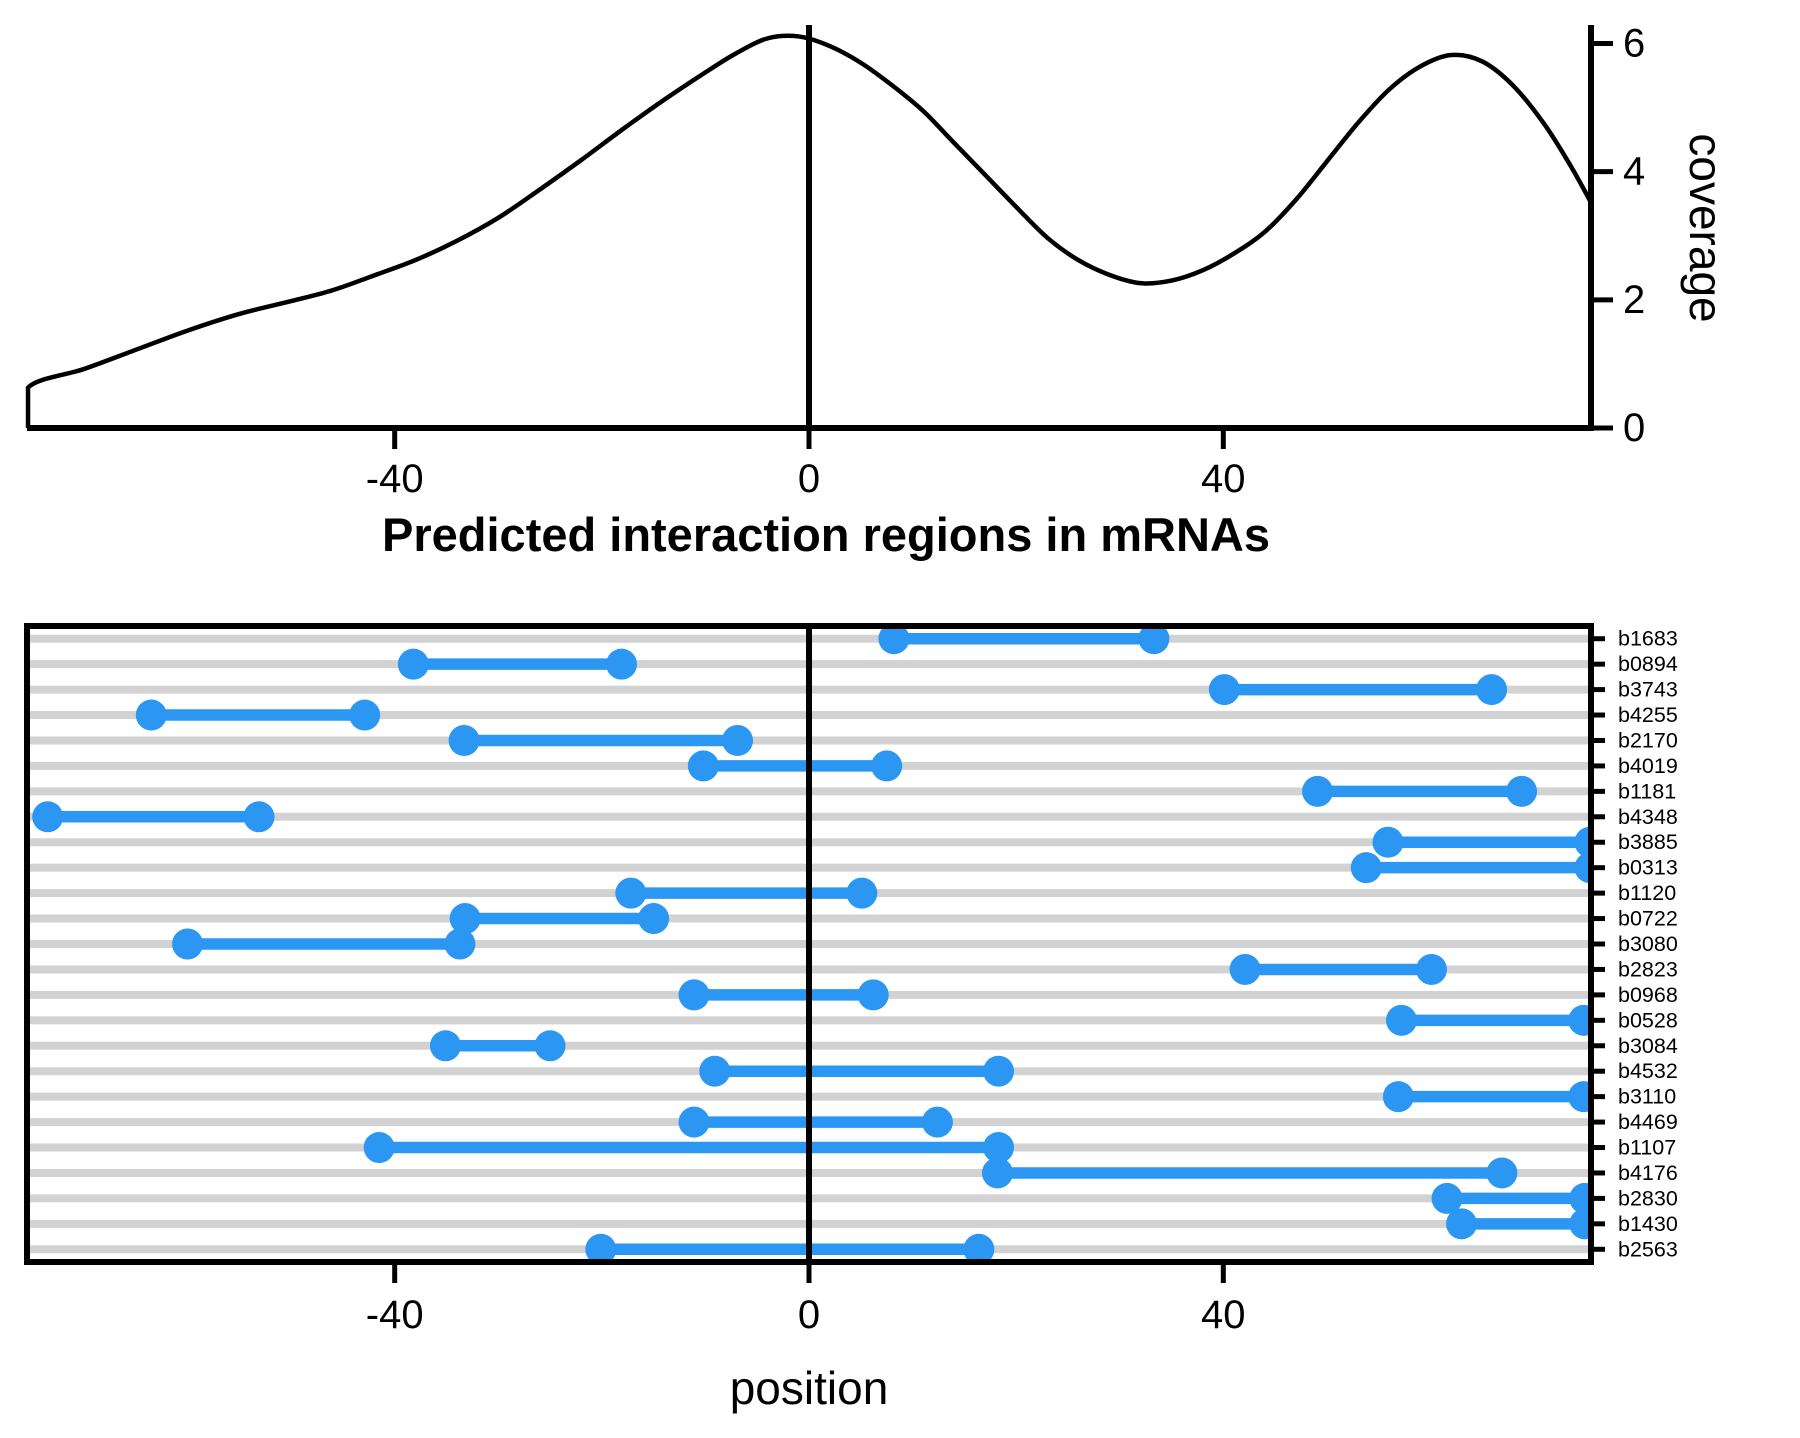  I want to click on gene-label: b3110, so click(1647, 1097).